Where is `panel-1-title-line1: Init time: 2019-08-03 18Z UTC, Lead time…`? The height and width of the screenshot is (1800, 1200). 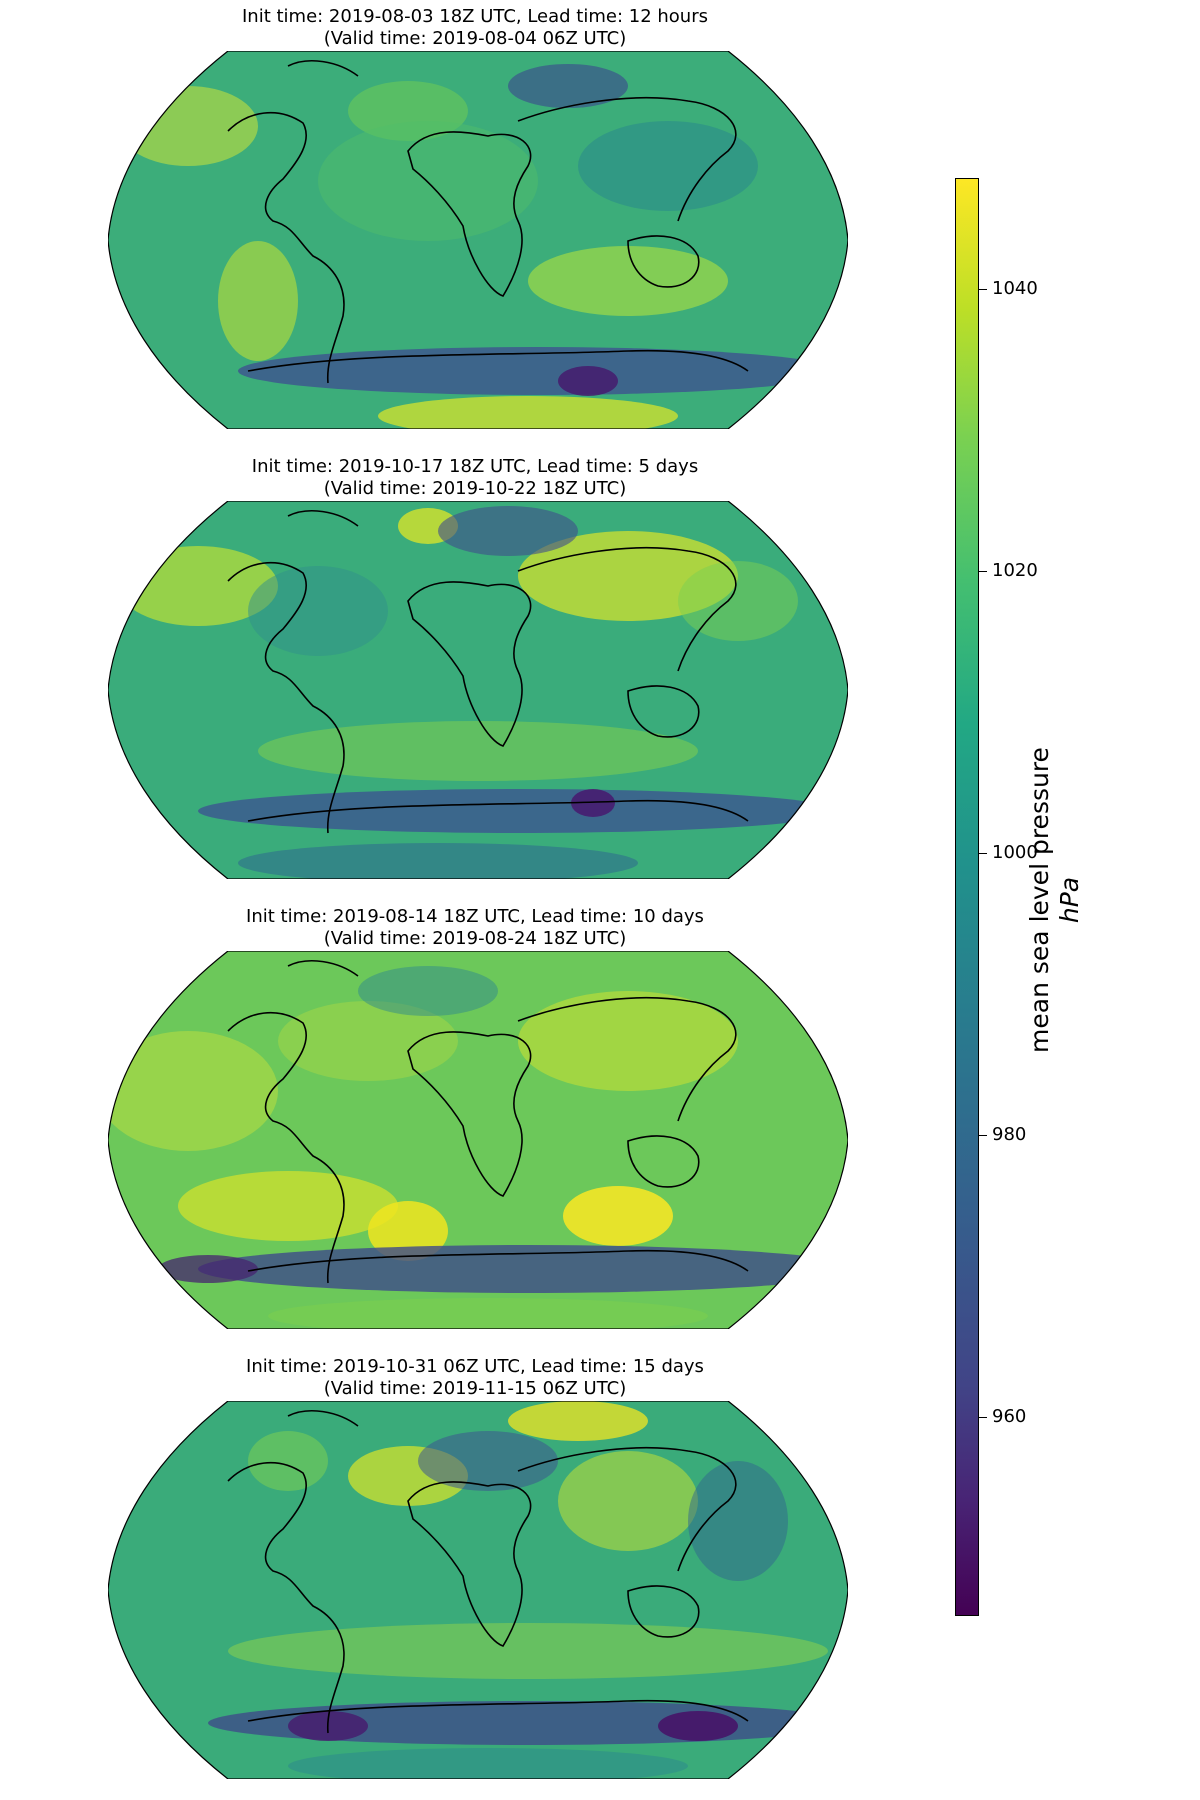
panel-1-title-line1: Init time: 2019-08-03 18Z UTC, Lead time… is located at coordinates (474, 16).